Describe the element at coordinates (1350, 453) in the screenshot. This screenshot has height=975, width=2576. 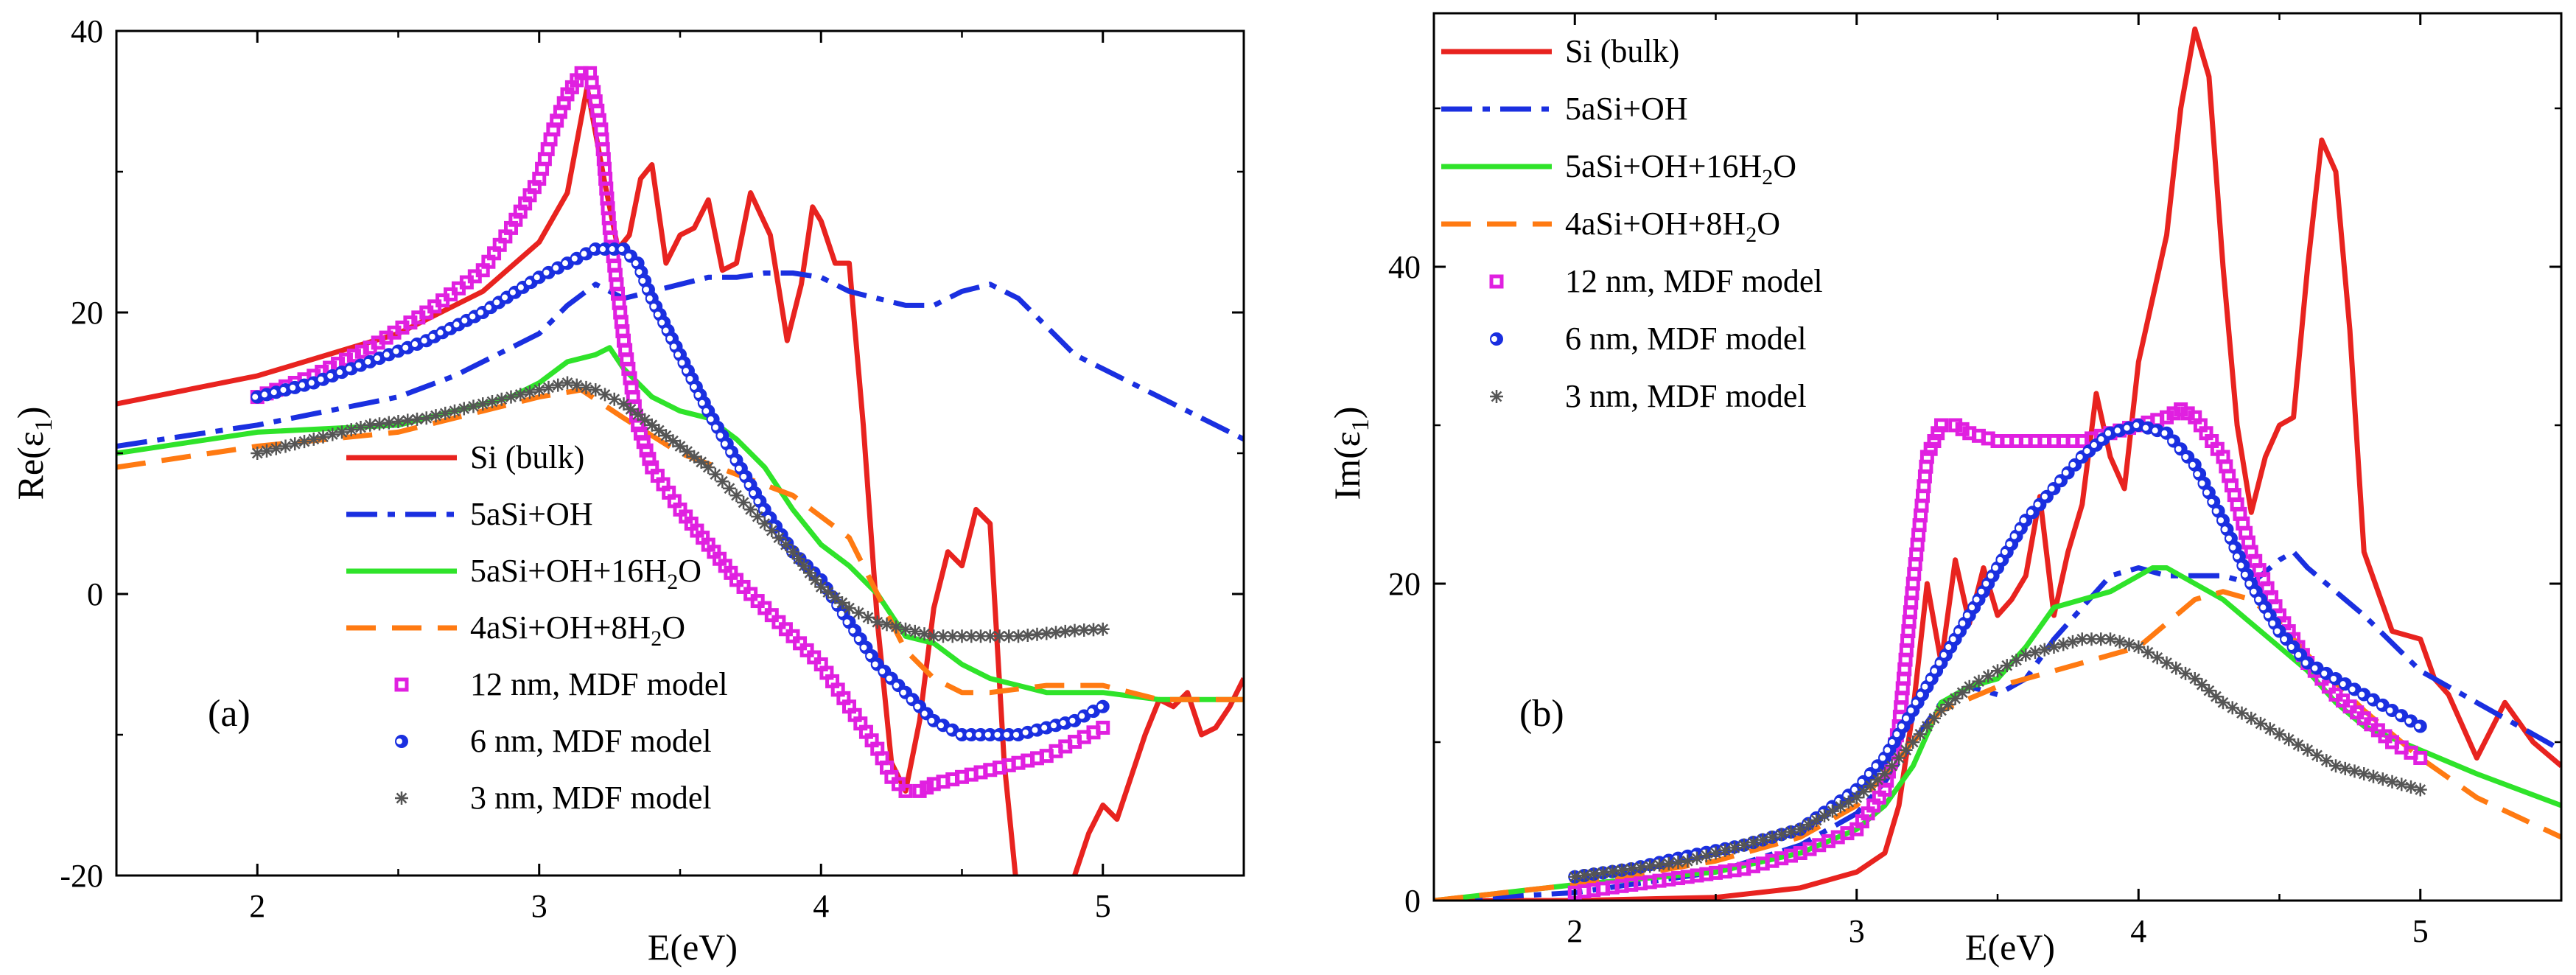
I see `y-axis-title: Im(ε1)` at that location.